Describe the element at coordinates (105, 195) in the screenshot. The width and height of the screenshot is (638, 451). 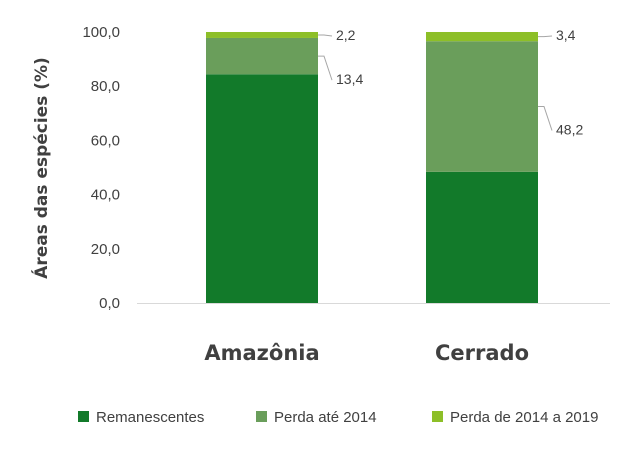
I see `y-tick-label: 40,0` at that location.